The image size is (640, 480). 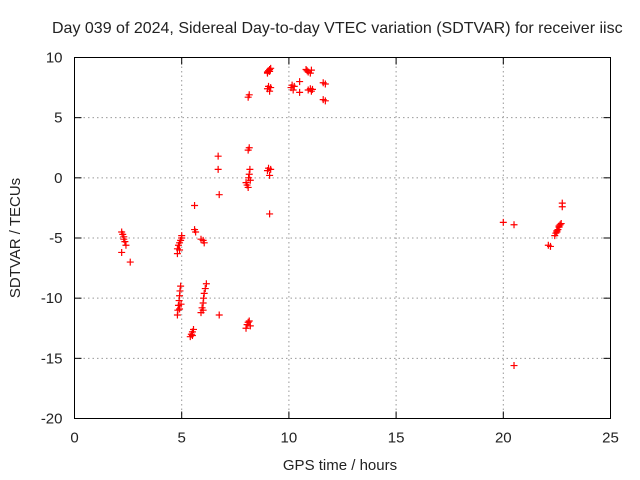 What do you see at coordinates (58, 118) in the screenshot?
I see `y-tick-label: 5` at bounding box center [58, 118].